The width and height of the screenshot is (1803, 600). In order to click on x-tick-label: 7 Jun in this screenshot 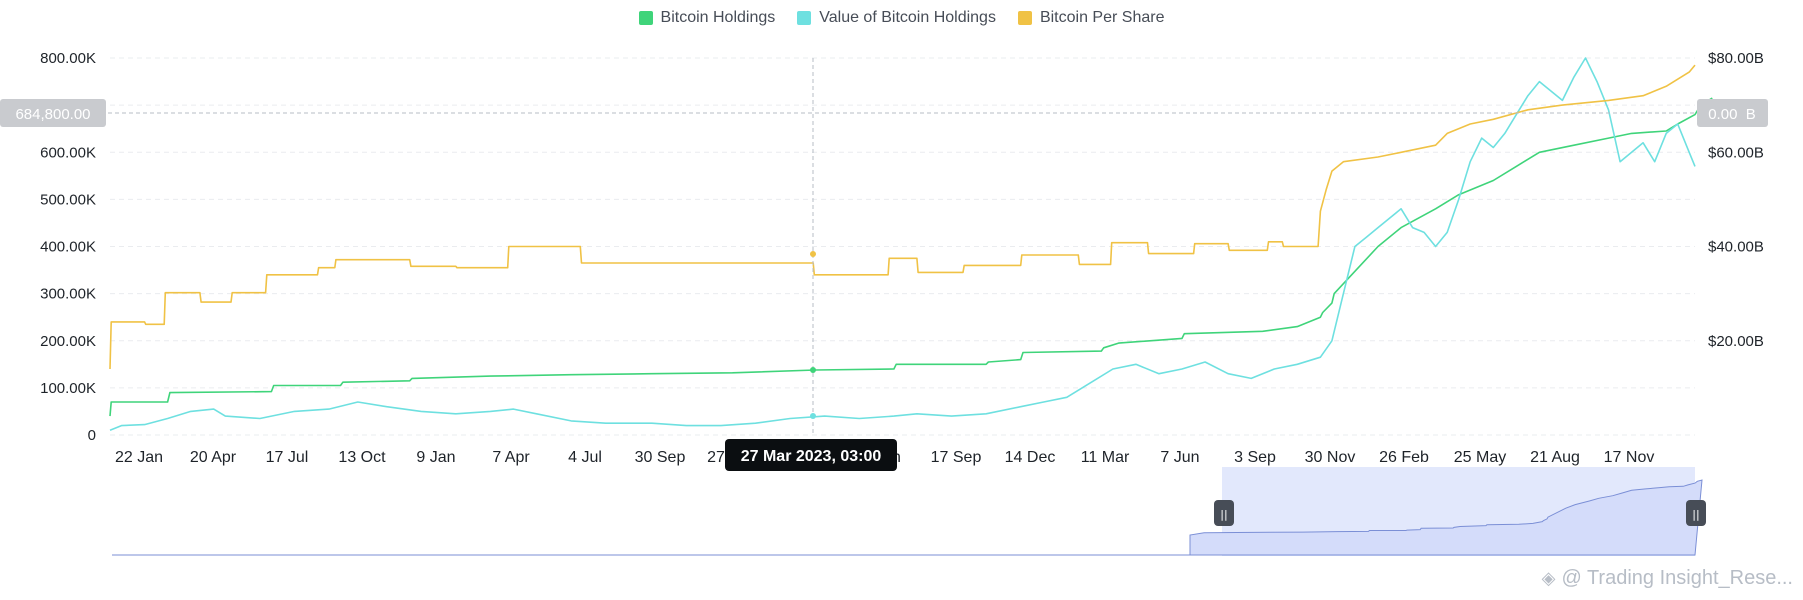, I will do `click(1179, 457)`.